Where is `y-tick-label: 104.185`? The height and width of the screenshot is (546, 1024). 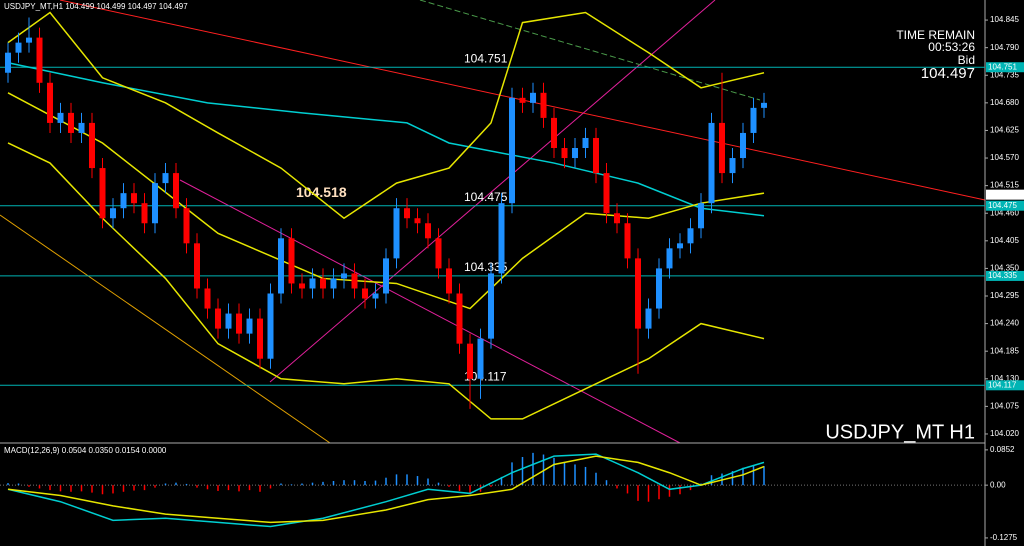 y-tick-label: 104.185 is located at coordinates (1004, 350).